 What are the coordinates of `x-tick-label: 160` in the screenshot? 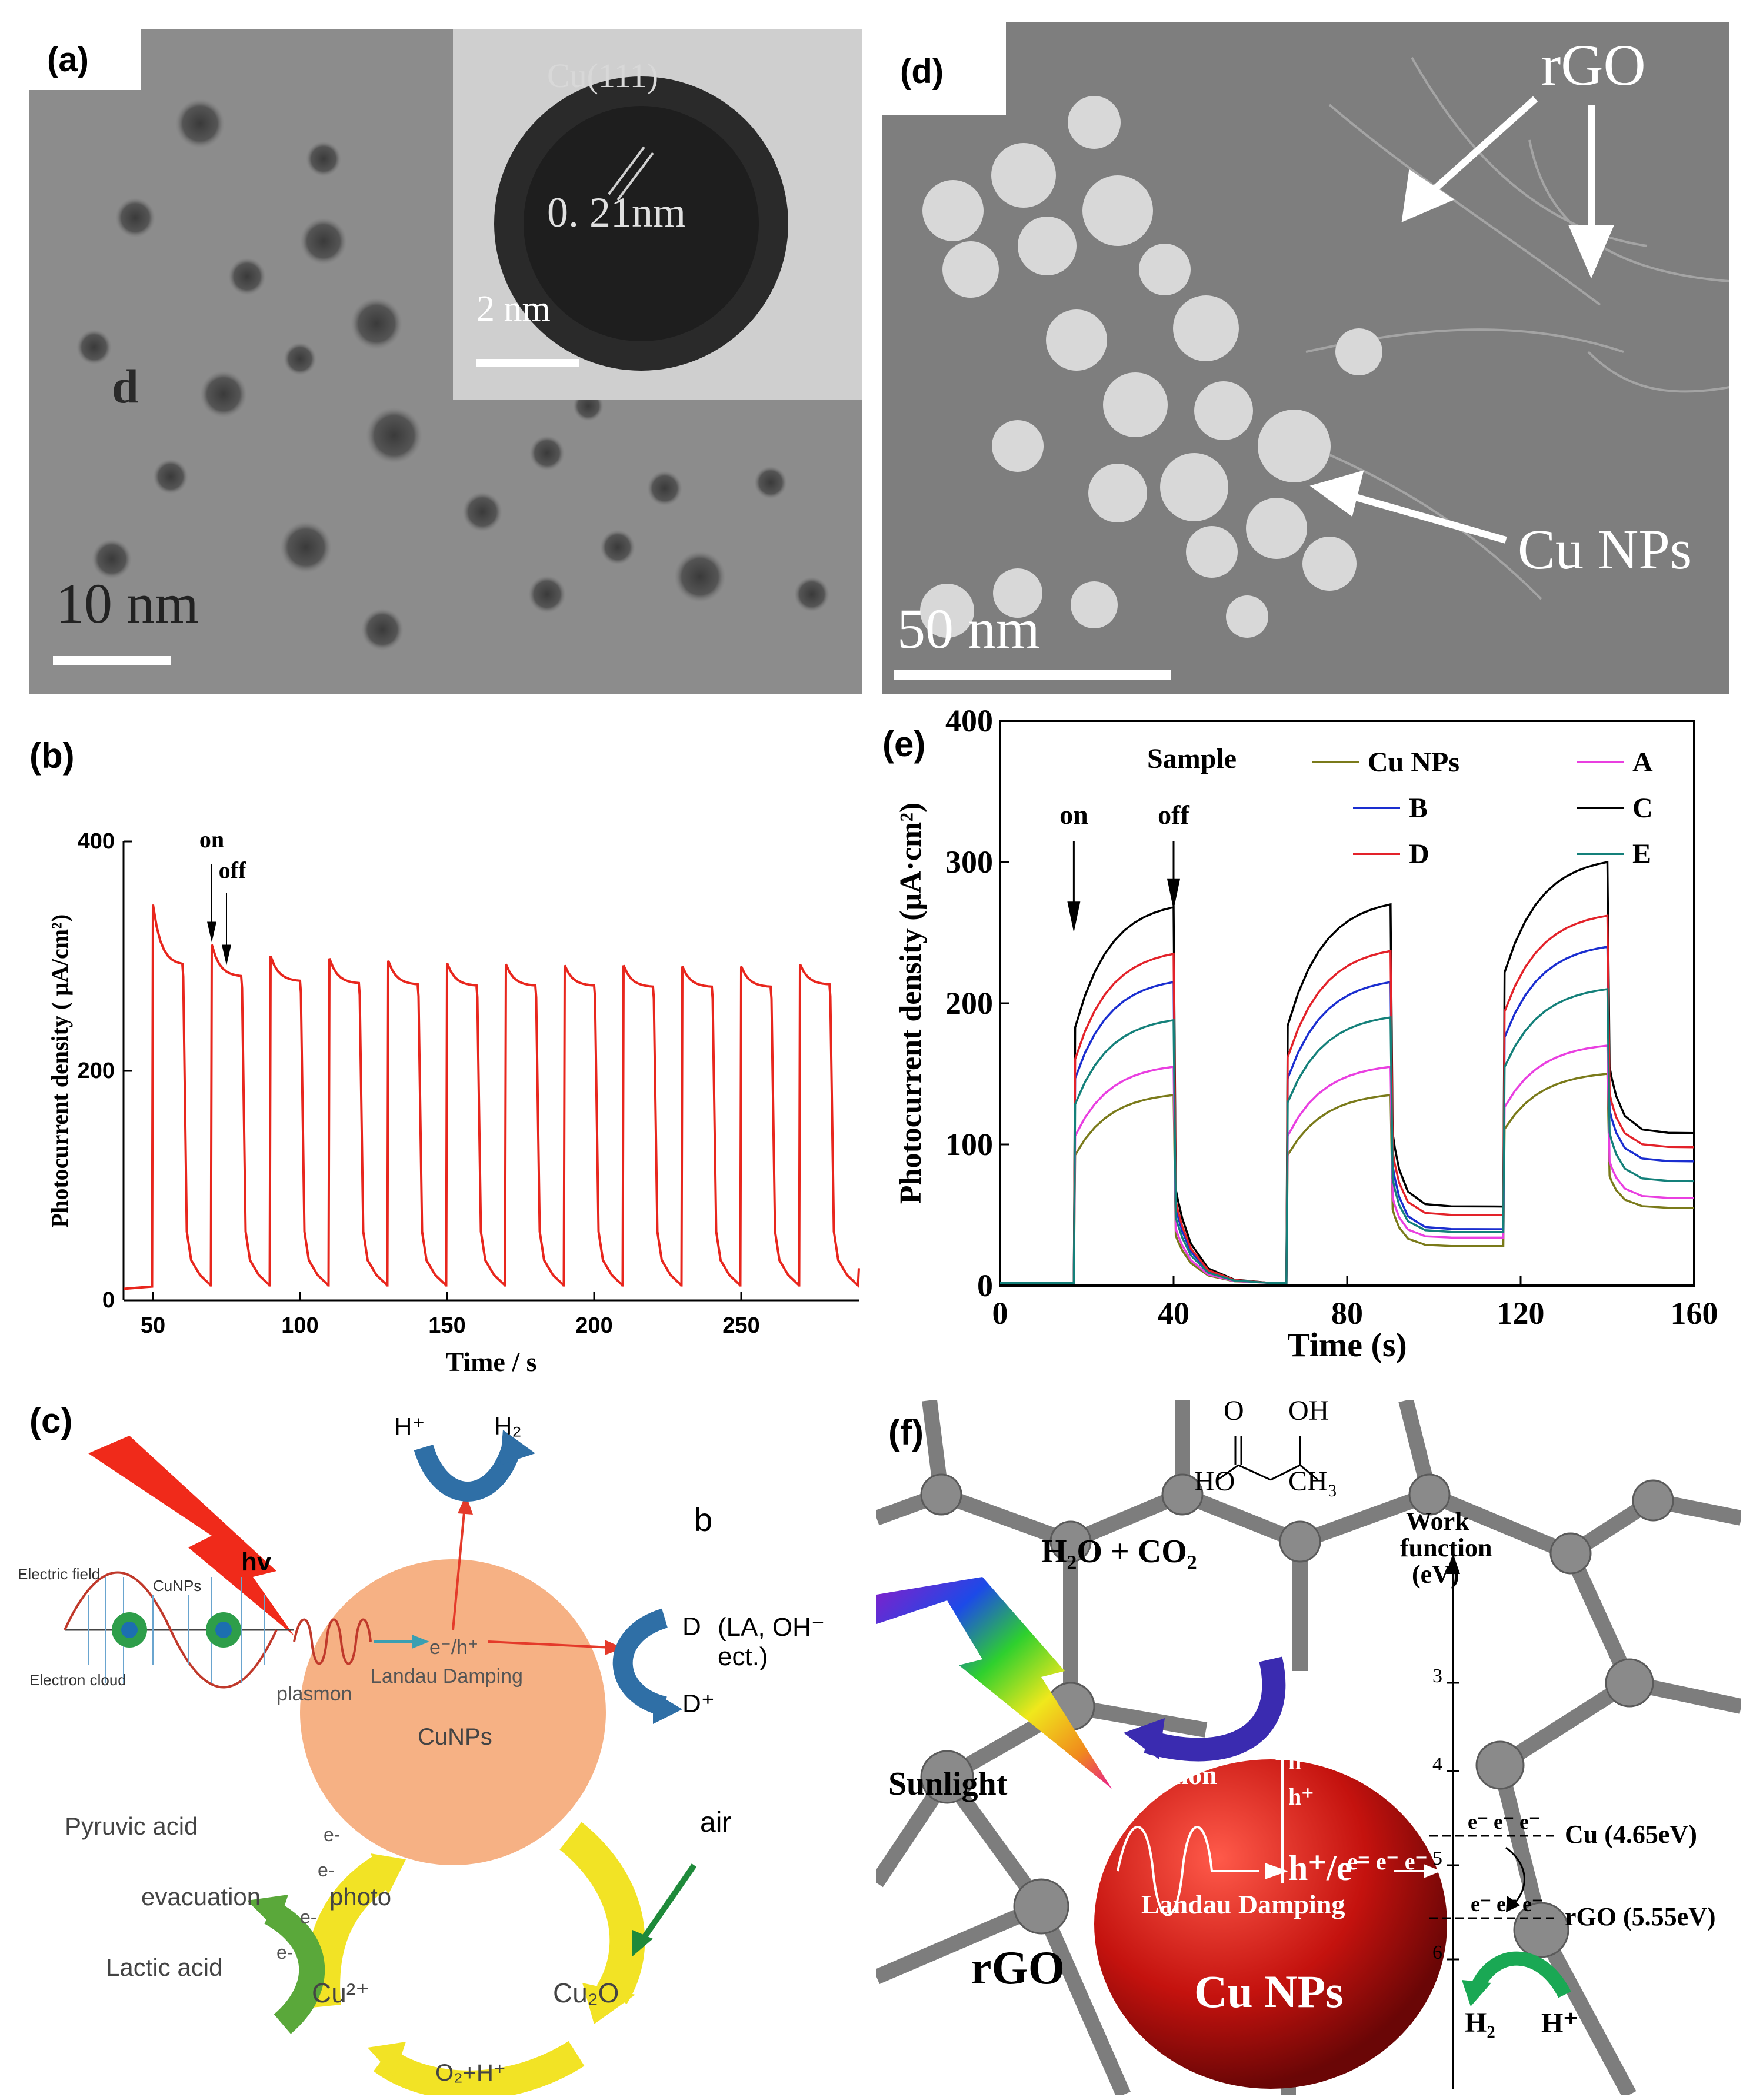 It's located at (1694, 1313).